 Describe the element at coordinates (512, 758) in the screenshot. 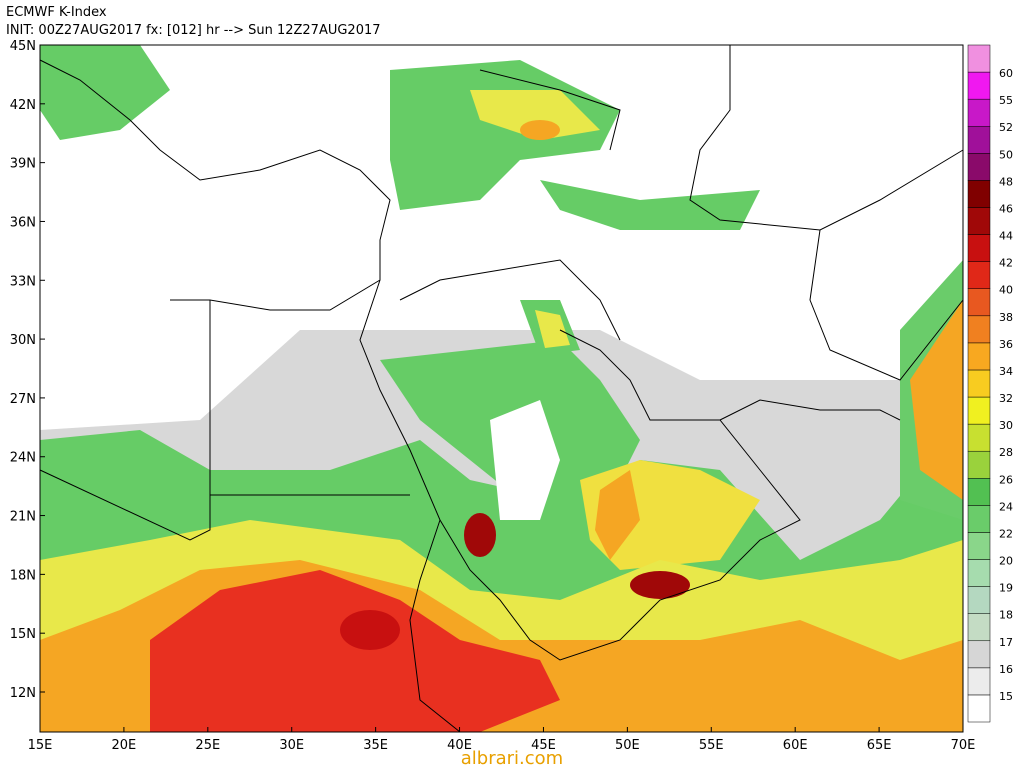

I see `watermark: albrari.com` at that location.